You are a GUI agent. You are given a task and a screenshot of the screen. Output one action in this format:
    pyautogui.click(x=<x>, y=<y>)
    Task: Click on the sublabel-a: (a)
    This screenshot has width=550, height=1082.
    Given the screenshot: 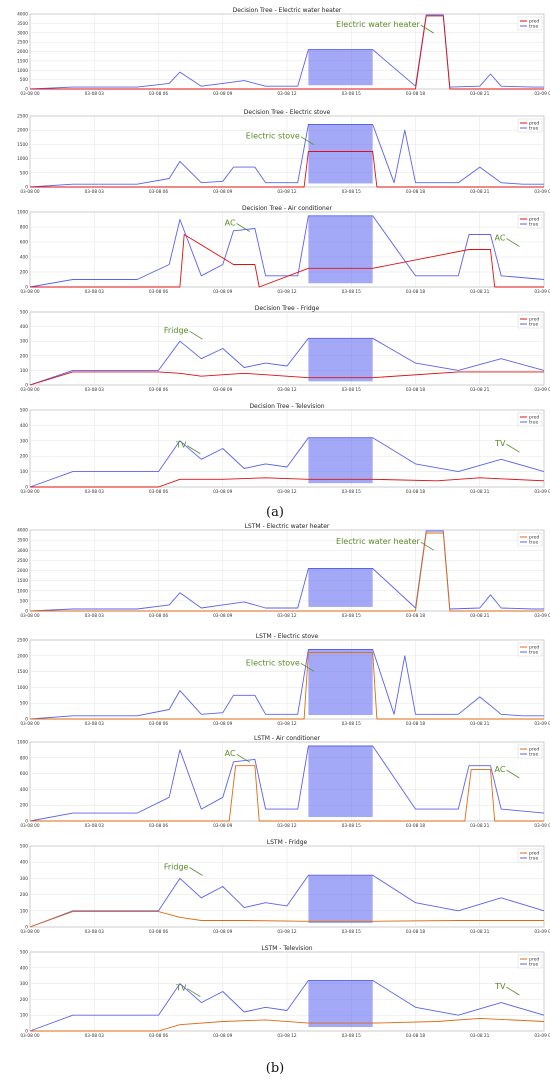 What is the action you would take?
    pyautogui.click(x=275, y=512)
    